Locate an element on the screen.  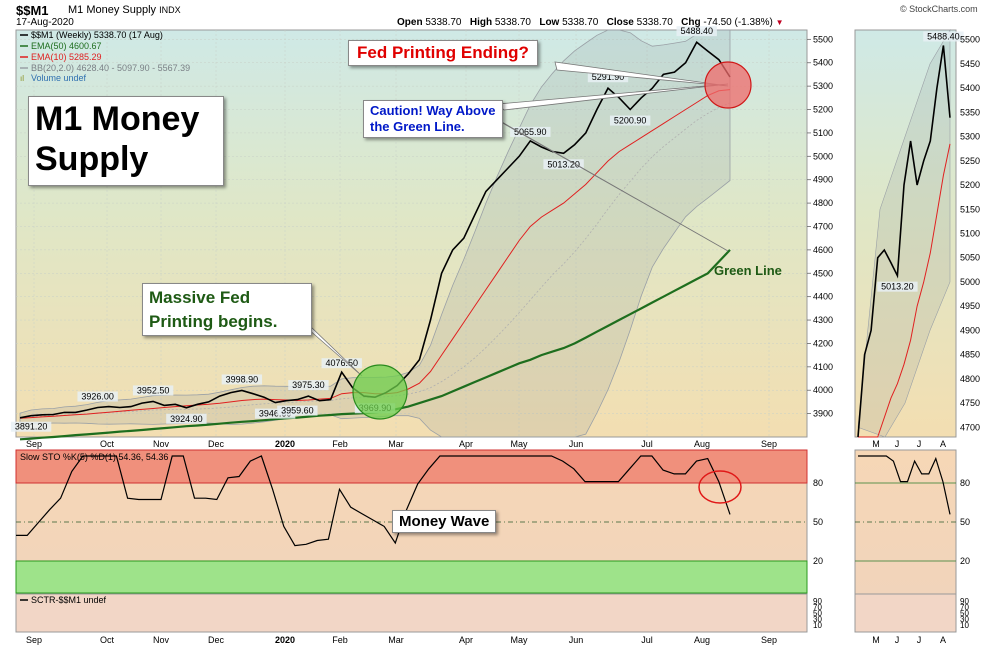
legend-volume: Volume undef is located at coordinates (59, 78).